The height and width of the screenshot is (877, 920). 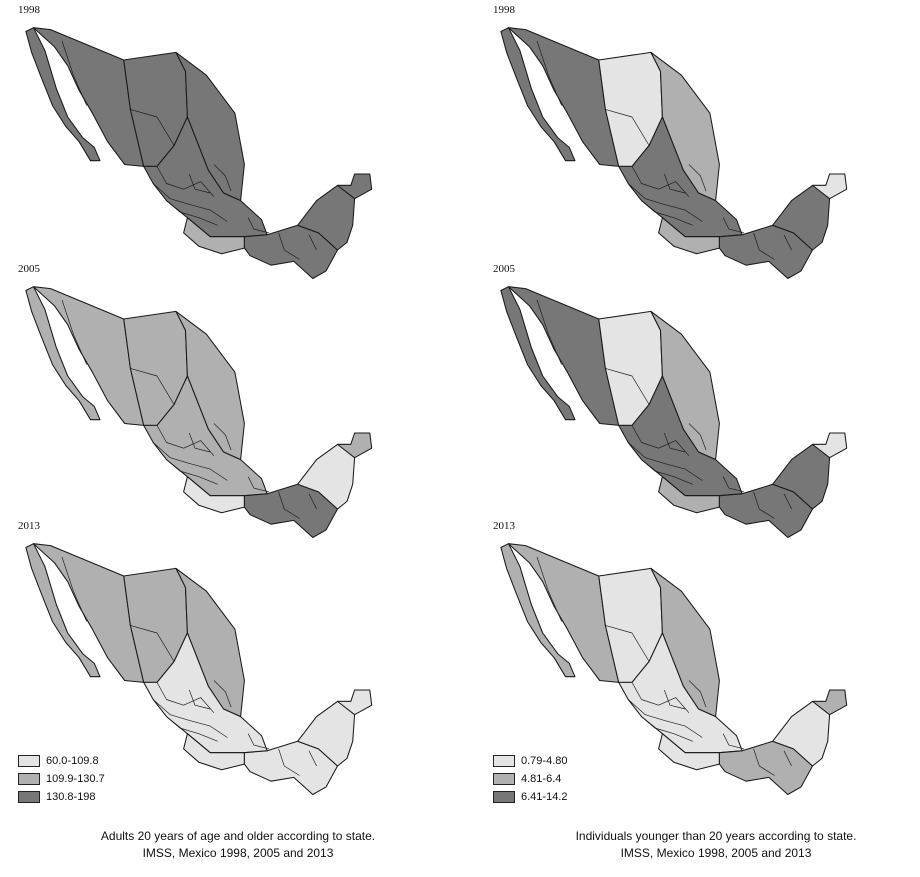 I want to click on legend-label: 60.0-109.8, so click(x=72, y=761).